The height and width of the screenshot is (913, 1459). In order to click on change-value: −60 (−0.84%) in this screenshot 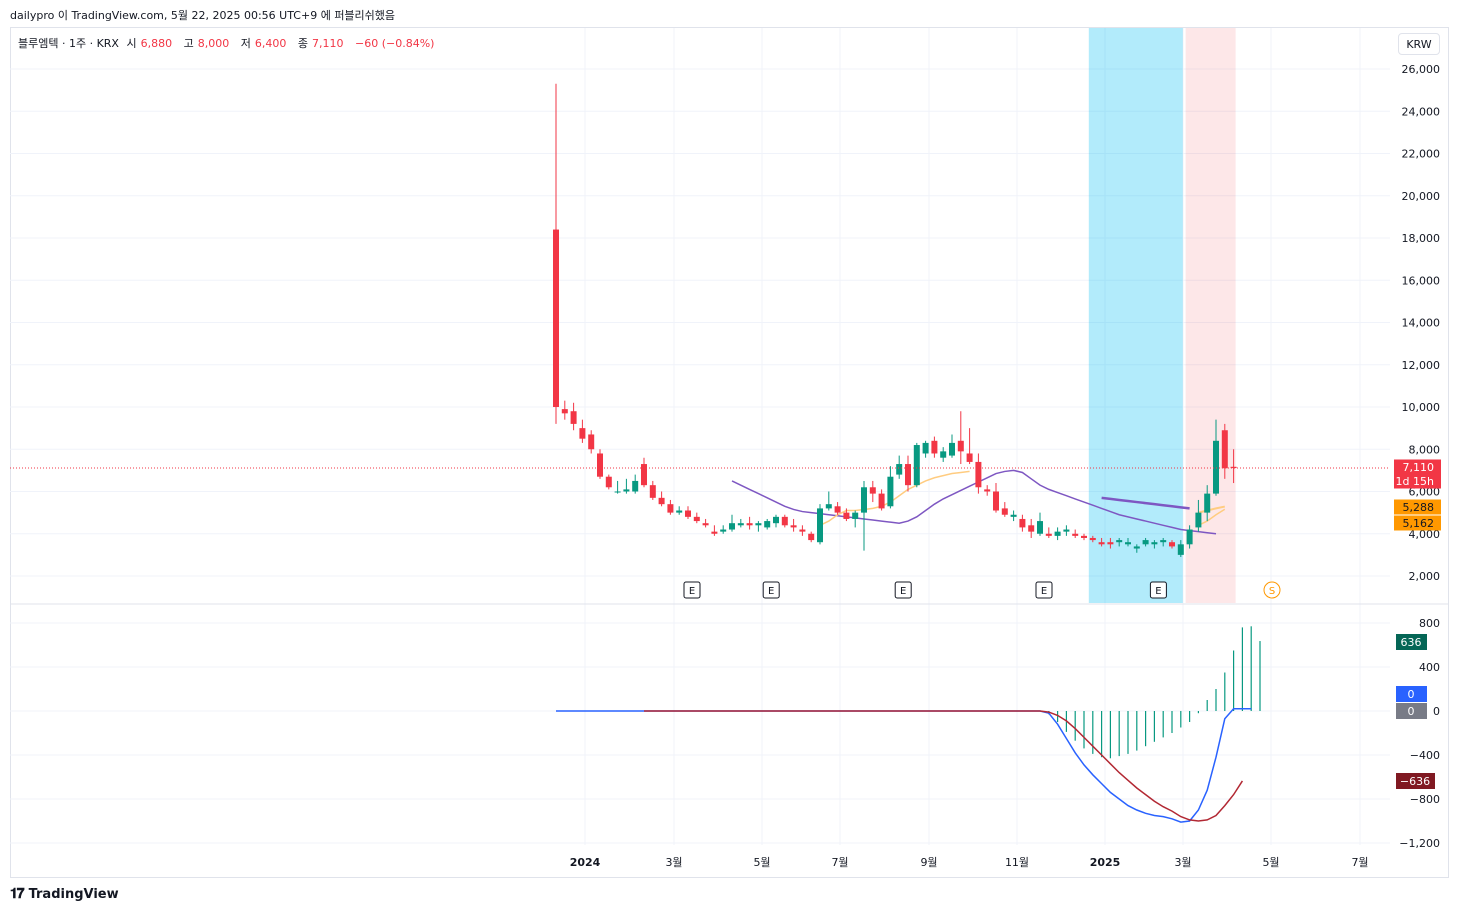, I will do `click(394, 43)`.